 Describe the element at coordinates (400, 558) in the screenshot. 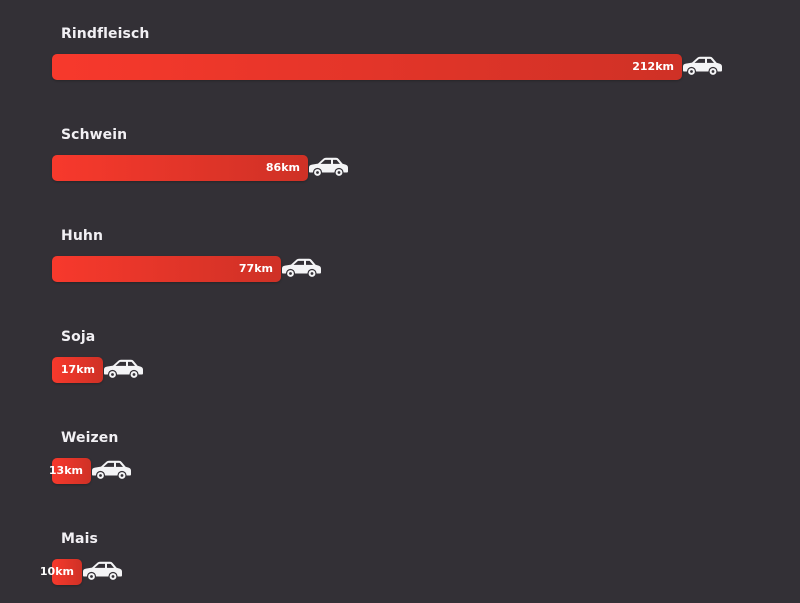

I see `bar-row: Mais 10km` at that location.